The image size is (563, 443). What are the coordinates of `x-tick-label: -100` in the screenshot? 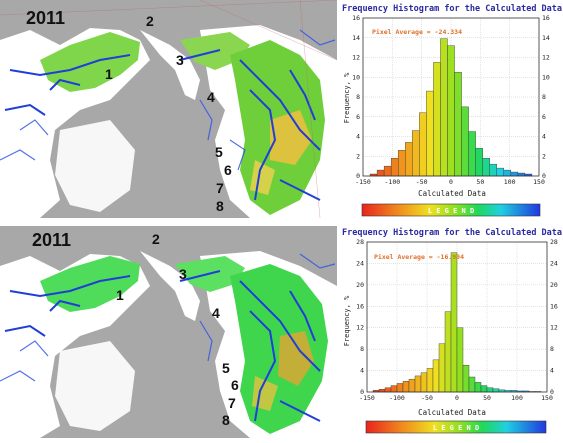 It's located at (393, 182).